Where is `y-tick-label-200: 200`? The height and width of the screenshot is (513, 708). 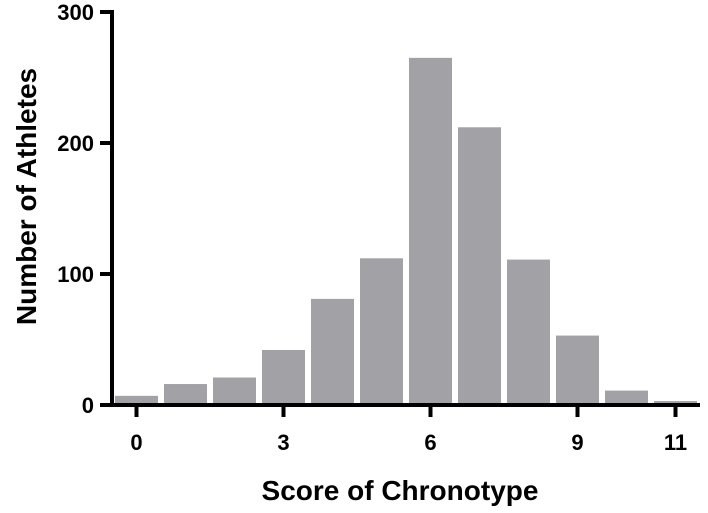
y-tick-label-200: 200 is located at coordinates (75, 143).